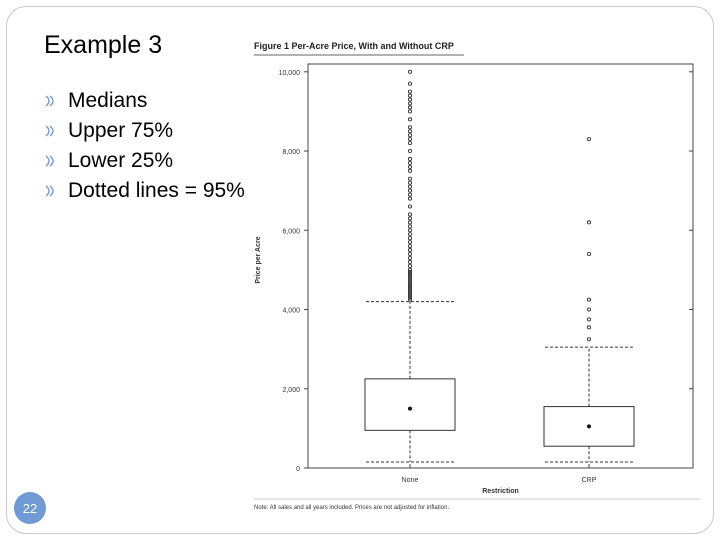 Image resolution: width=720 pixels, height=540 pixels. What do you see at coordinates (291, 152) in the screenshot?
I see `y-tick-label: 8,000` at bounding box center [291, 152].